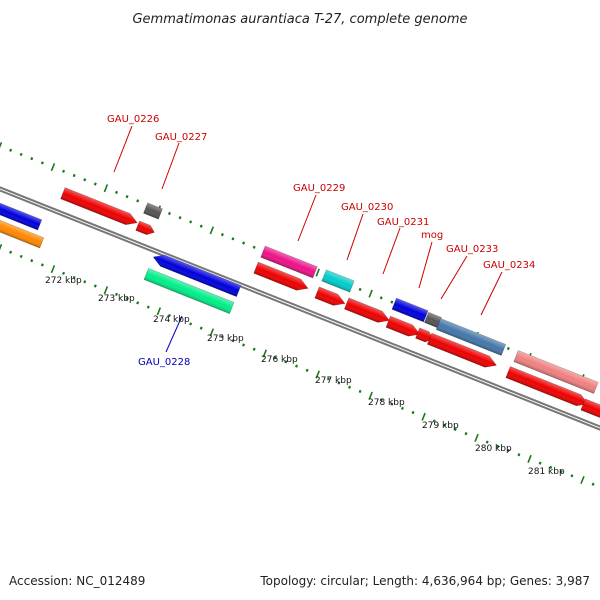 Image resolution: width=600 pixels, height=600 pixels. Describe the element at coordinates (133, 119) in the screenshot. I see `gene-label-gau-0226: GAU_0226` at that location.